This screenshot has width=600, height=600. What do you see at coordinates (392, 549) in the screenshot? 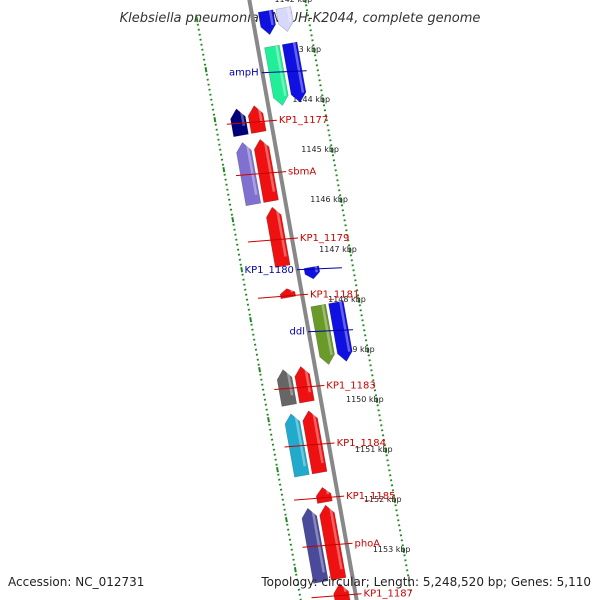
I see `ruler-label: 1153 kbp` at bounding box center [392, 549].